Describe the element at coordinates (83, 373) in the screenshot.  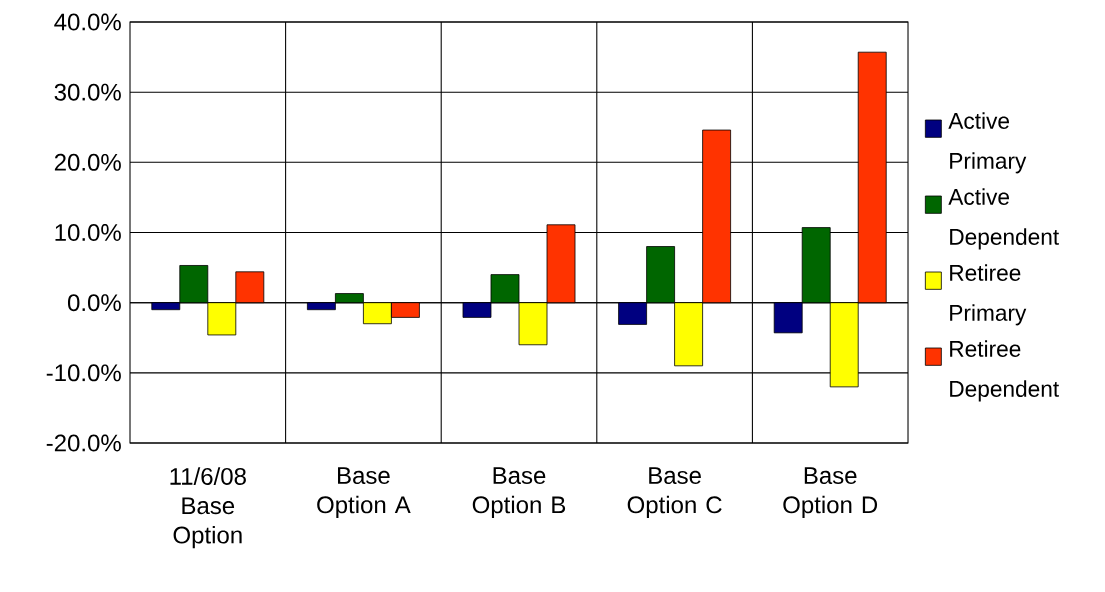
I see `y-tick-label: -10.0%` at that location.